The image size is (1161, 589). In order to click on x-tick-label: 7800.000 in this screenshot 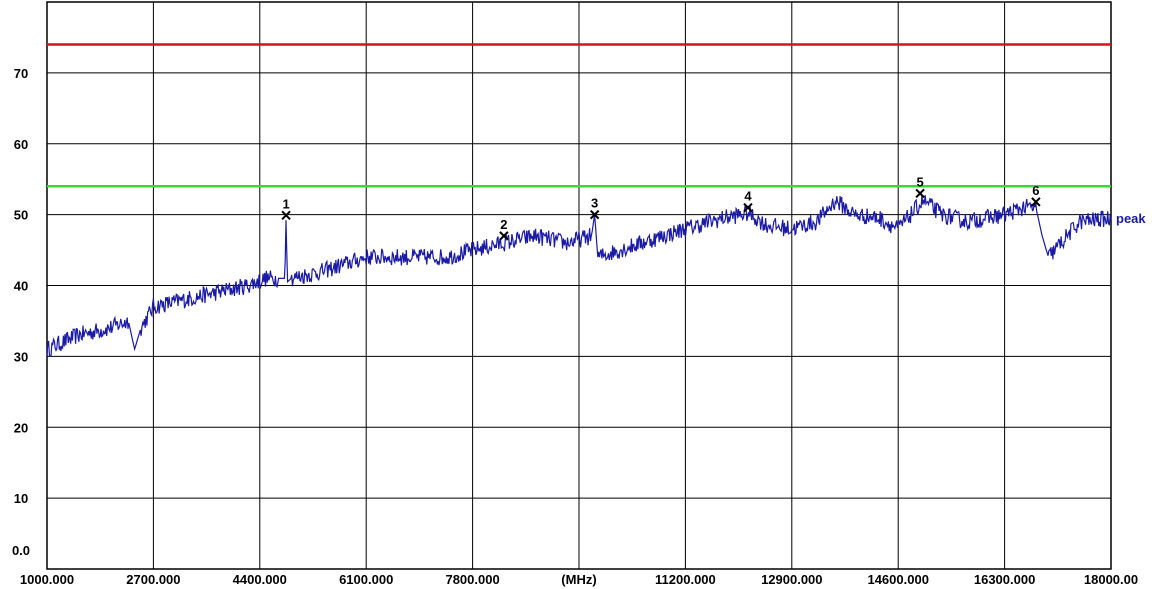, I will do `click(472, 579)`.